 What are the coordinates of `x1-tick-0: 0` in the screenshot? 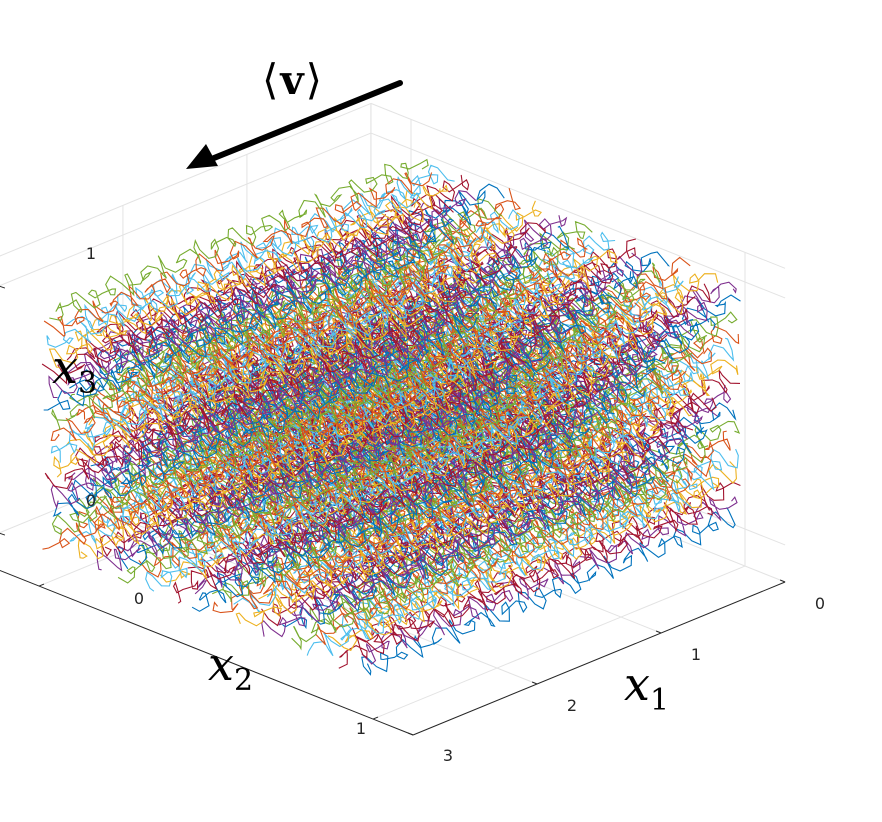 It's located at (820, 603).